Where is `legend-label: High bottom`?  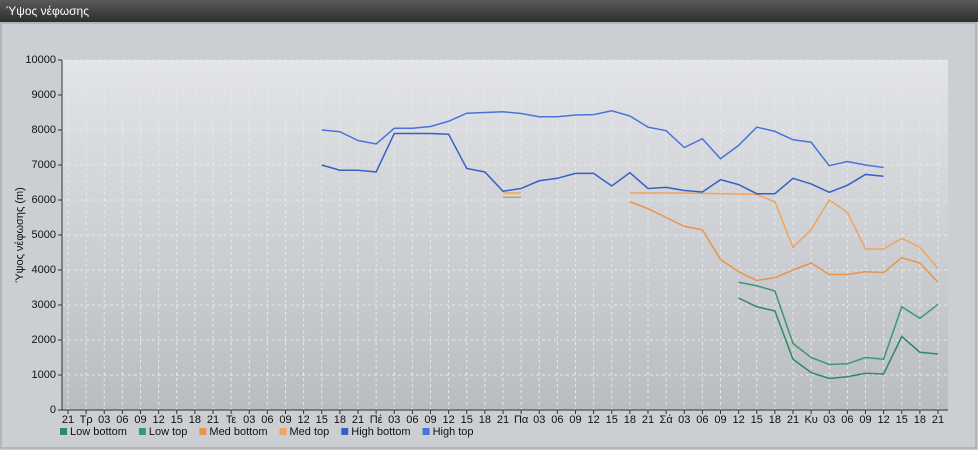
legend-label: High bottom is located at coordinates (380, 432).